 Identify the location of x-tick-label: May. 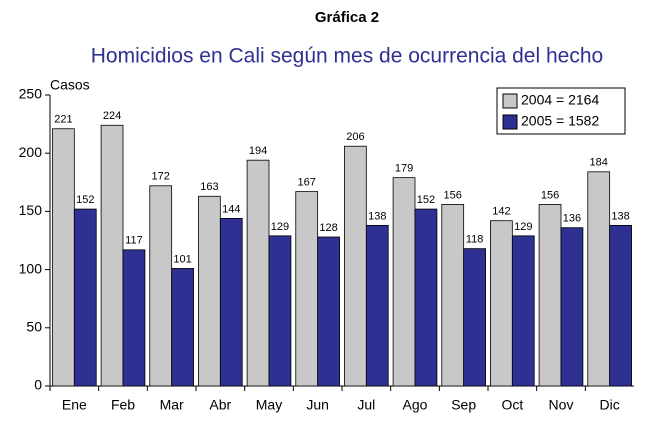
(269, 405).